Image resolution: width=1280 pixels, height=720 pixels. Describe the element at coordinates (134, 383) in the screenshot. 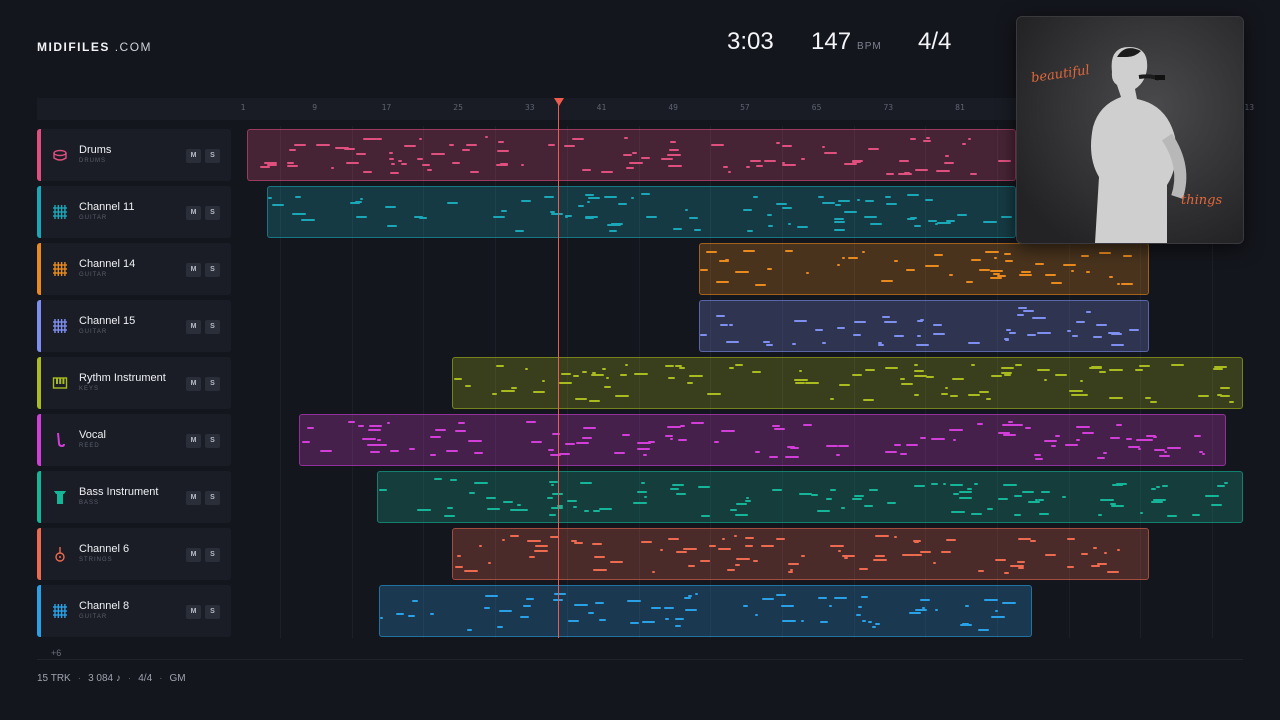

I see `track-header: Rythm Instrument KEYS M S` at that location.